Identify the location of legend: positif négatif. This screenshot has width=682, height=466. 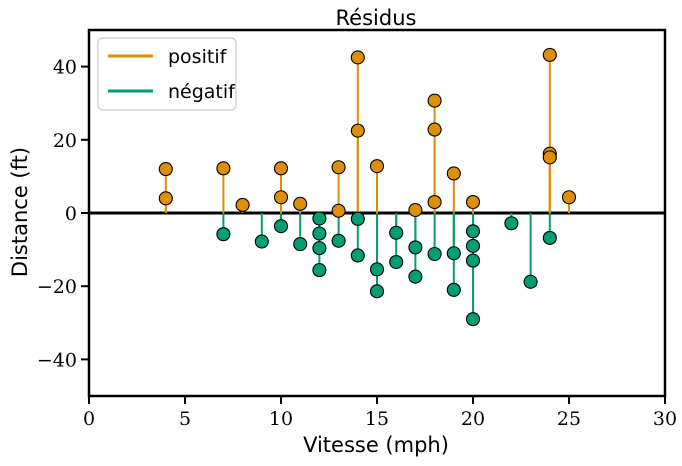
(167, 74).